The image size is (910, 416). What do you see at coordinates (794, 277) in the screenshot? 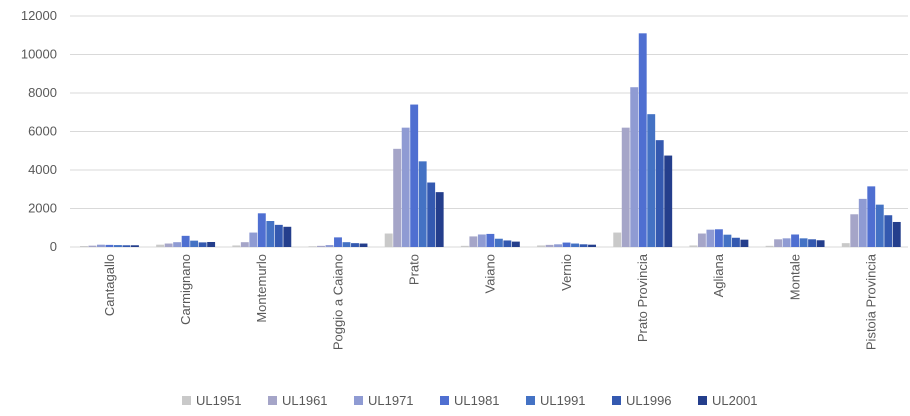
I see `x-tick-label: Montale` at bounding box center [794, 277].